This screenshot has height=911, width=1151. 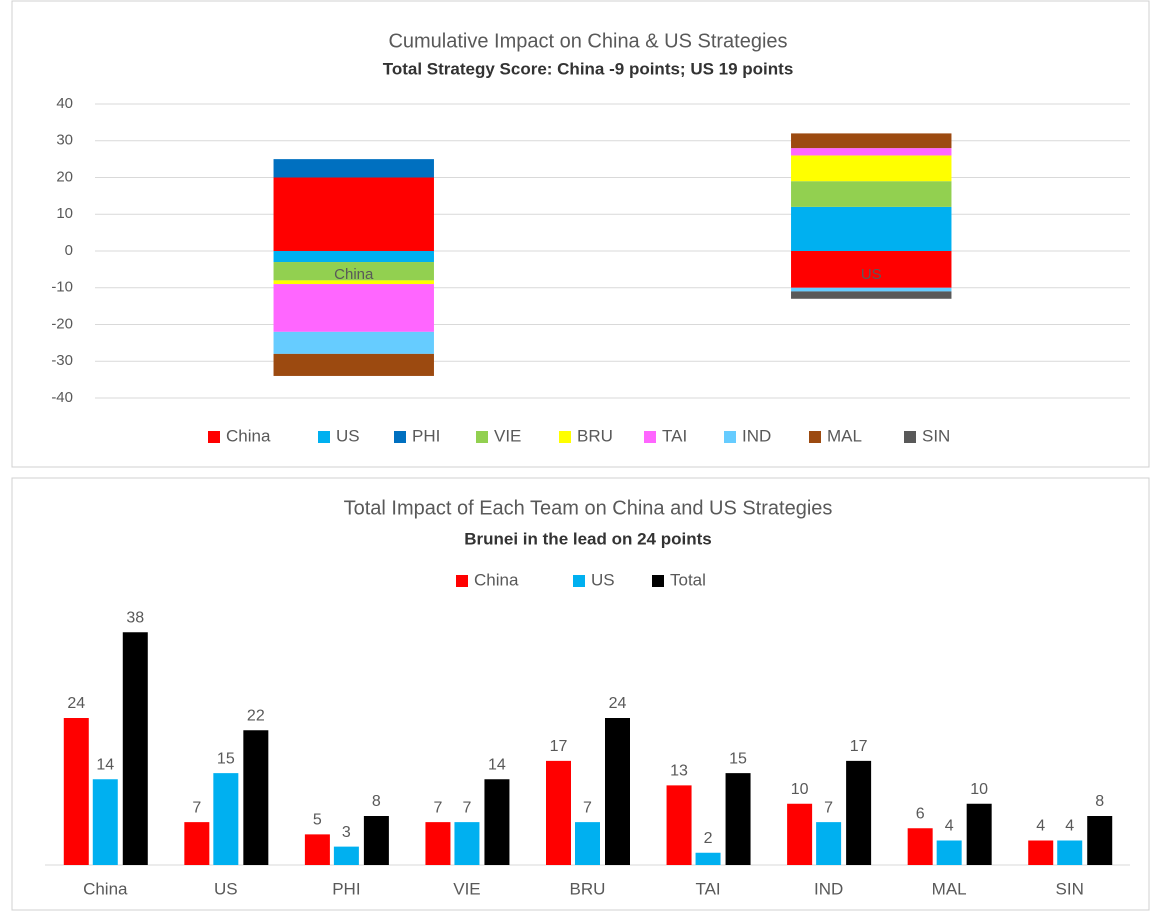 What do you see at coordinates (844, 435) in the screenshot?
I see `legend-label: MAL` at bounding box center [844, 435].